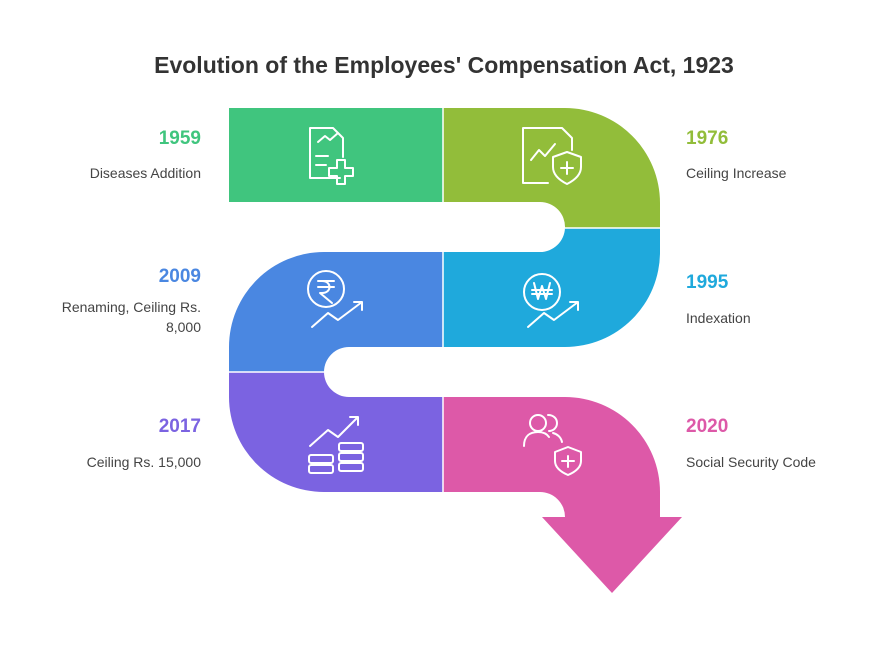  I want to click on label: Diseases Addition, so click(145, 173).